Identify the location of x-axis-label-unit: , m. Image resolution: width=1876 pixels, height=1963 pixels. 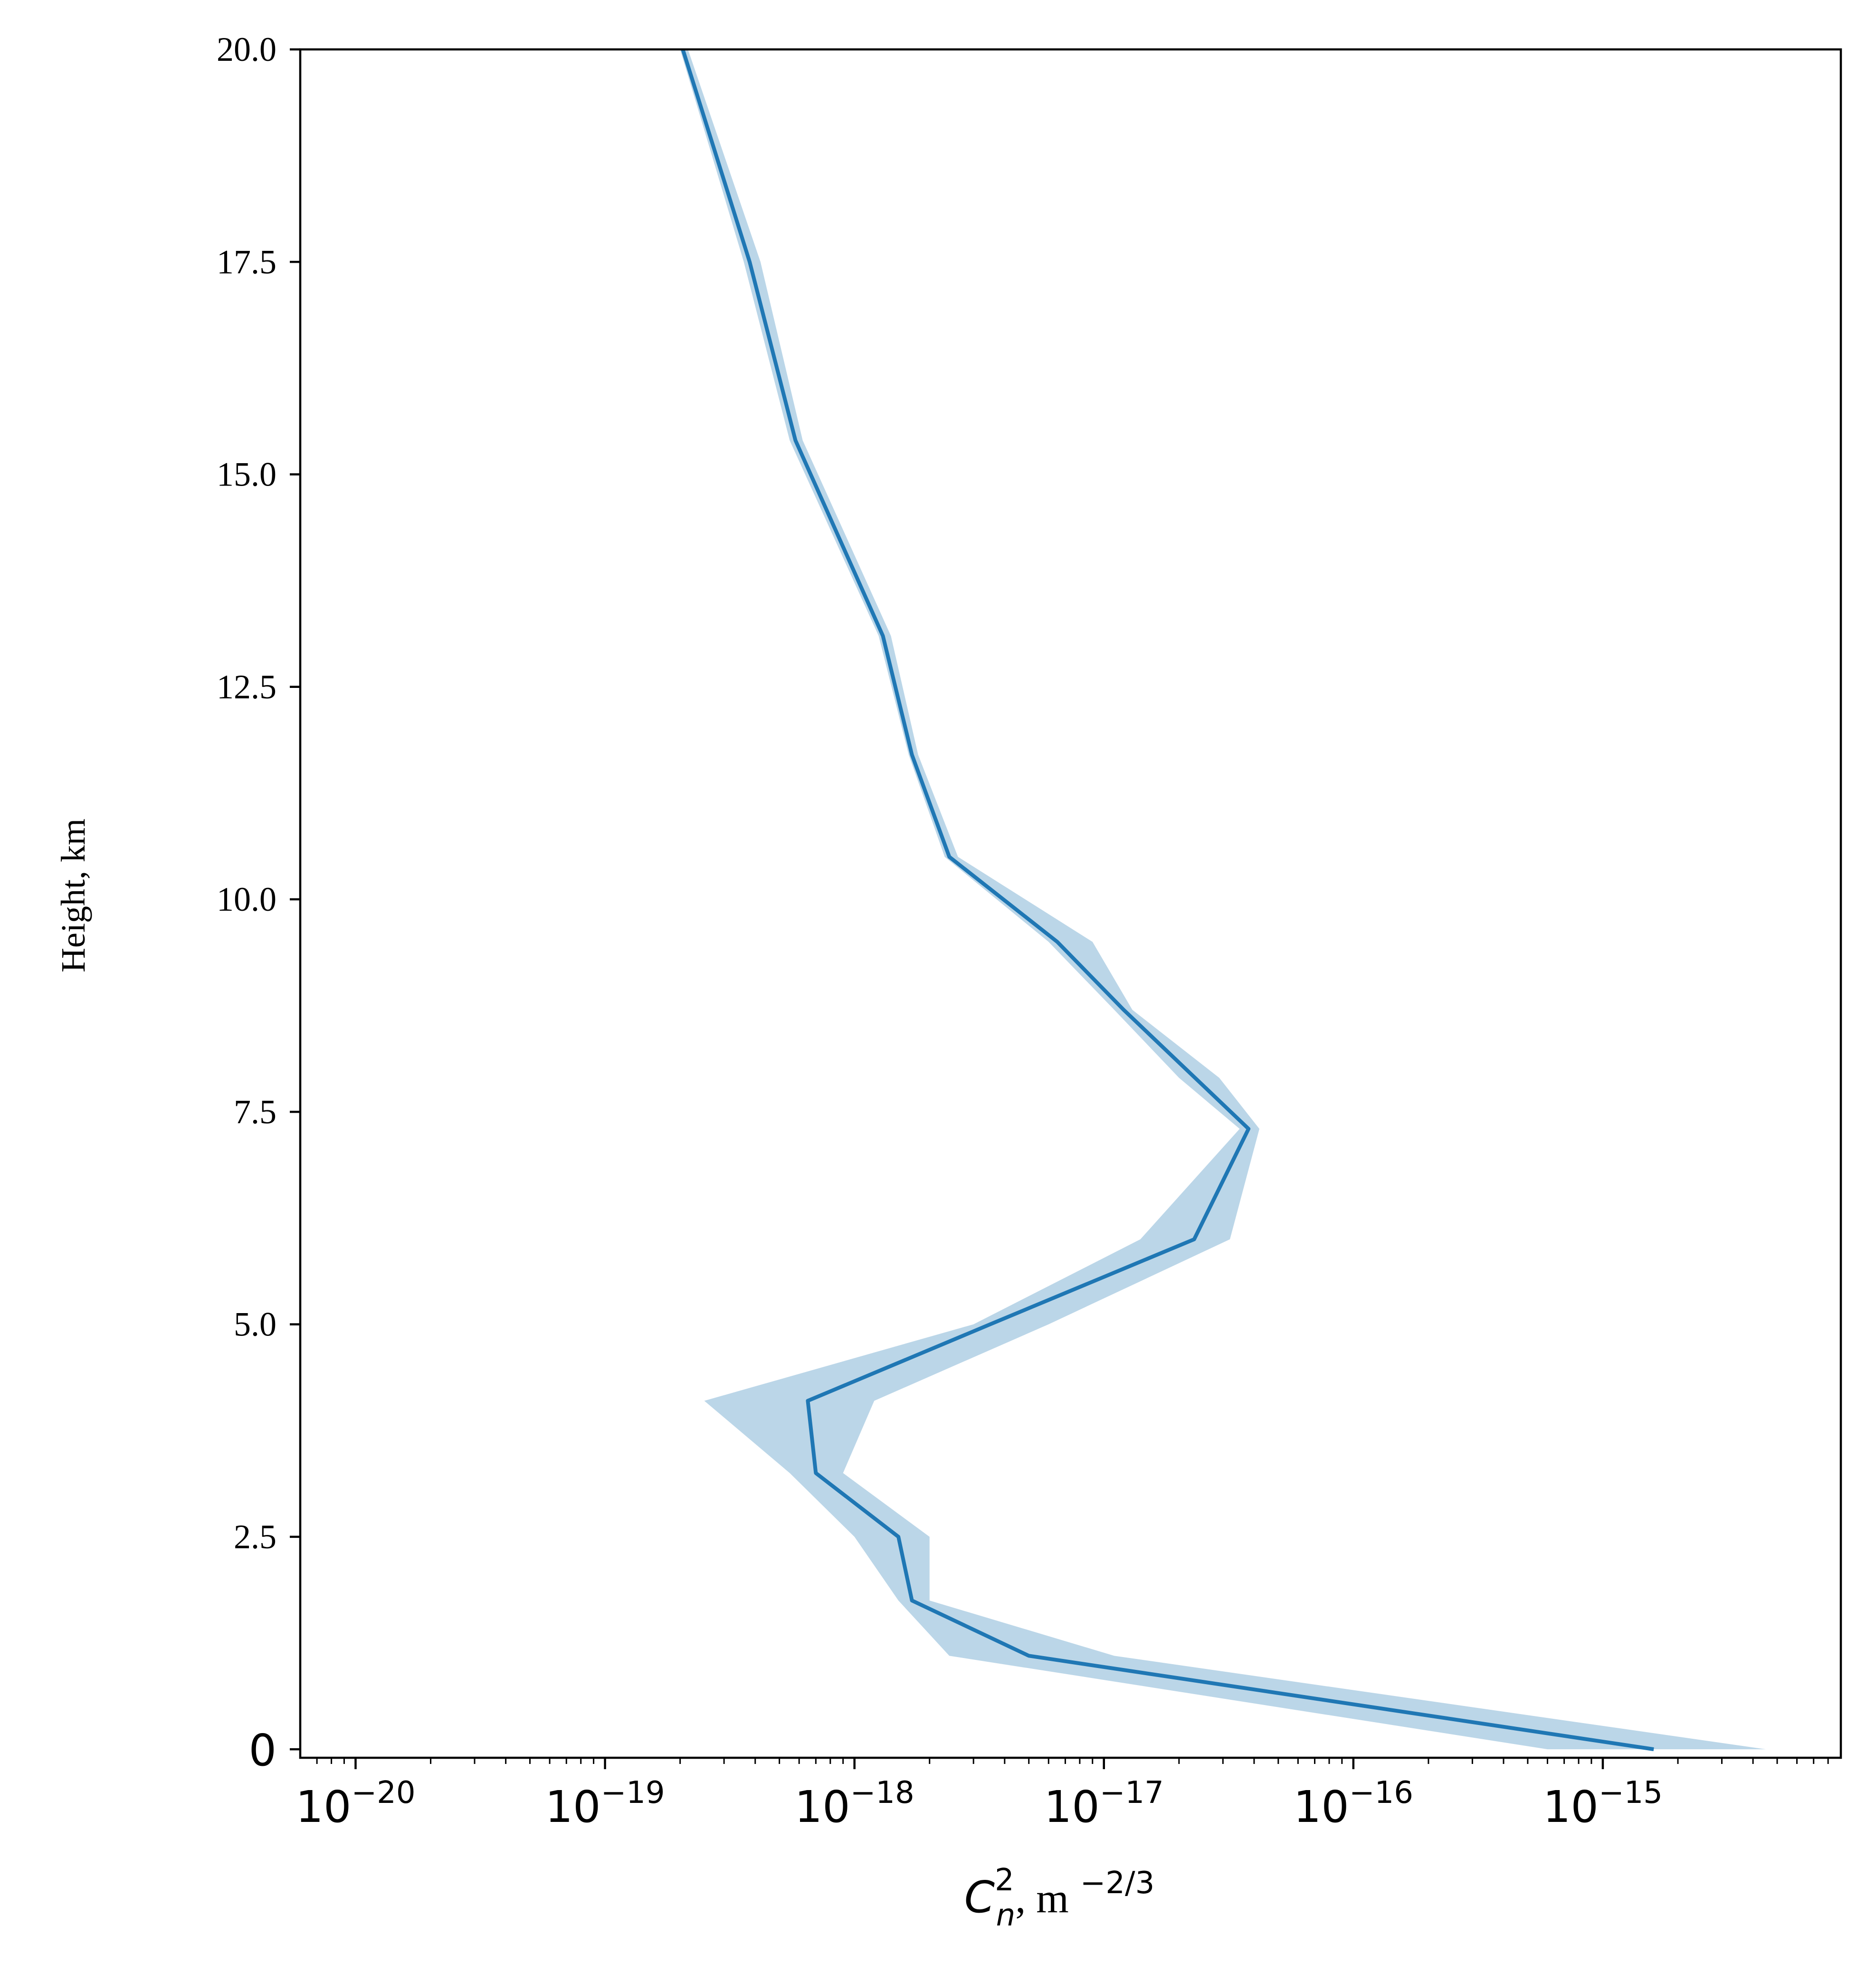
(1041, 1899).